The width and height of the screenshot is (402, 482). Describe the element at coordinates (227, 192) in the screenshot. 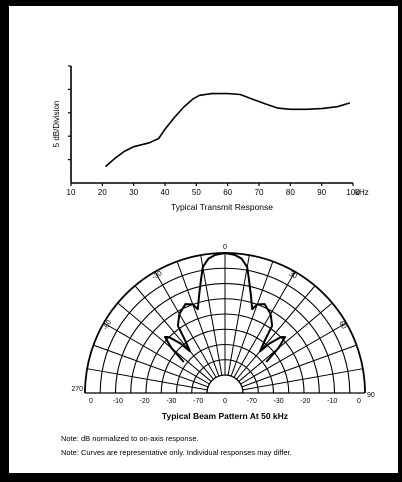

I see `x-tick-label: 60` at that location.